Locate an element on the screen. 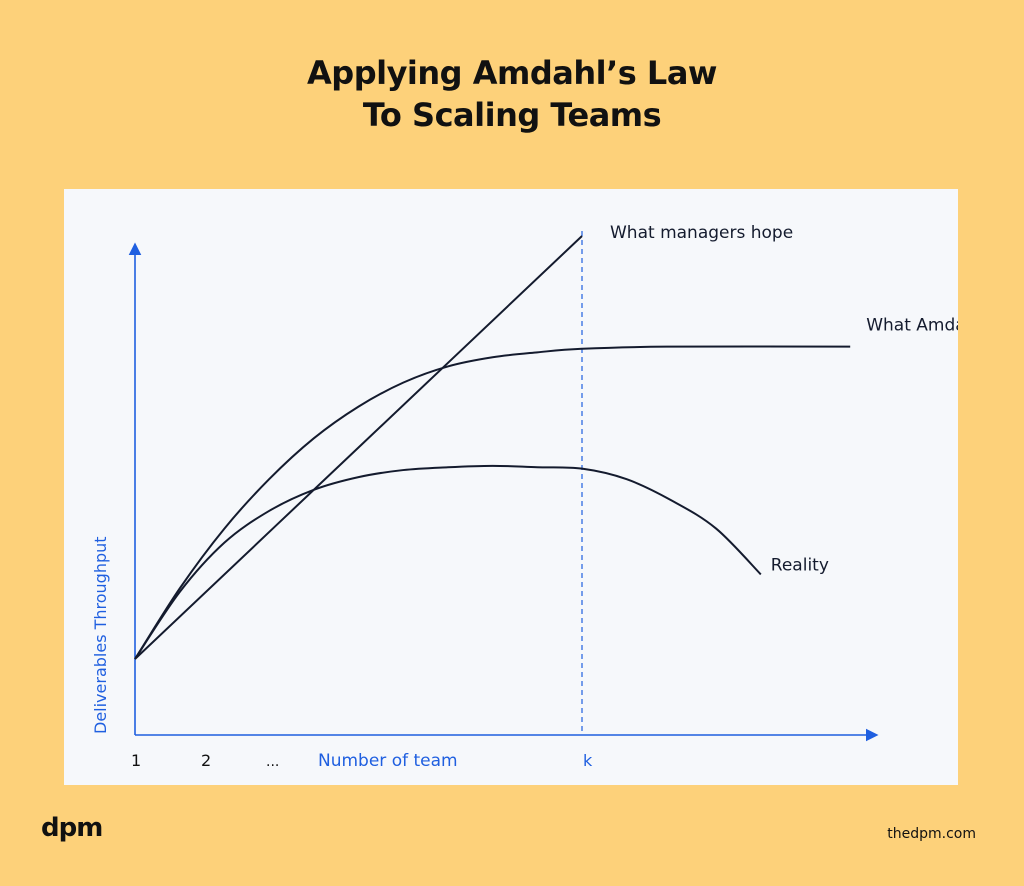 This screenshot has height=886, width=1024. x-tick-k: k is located at coordinates (588, 760).